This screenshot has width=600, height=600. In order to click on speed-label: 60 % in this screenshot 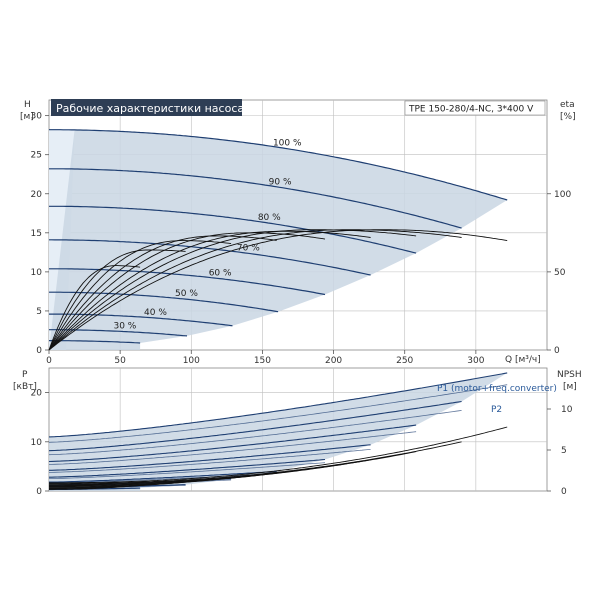, I will do `click(220, 274)`.